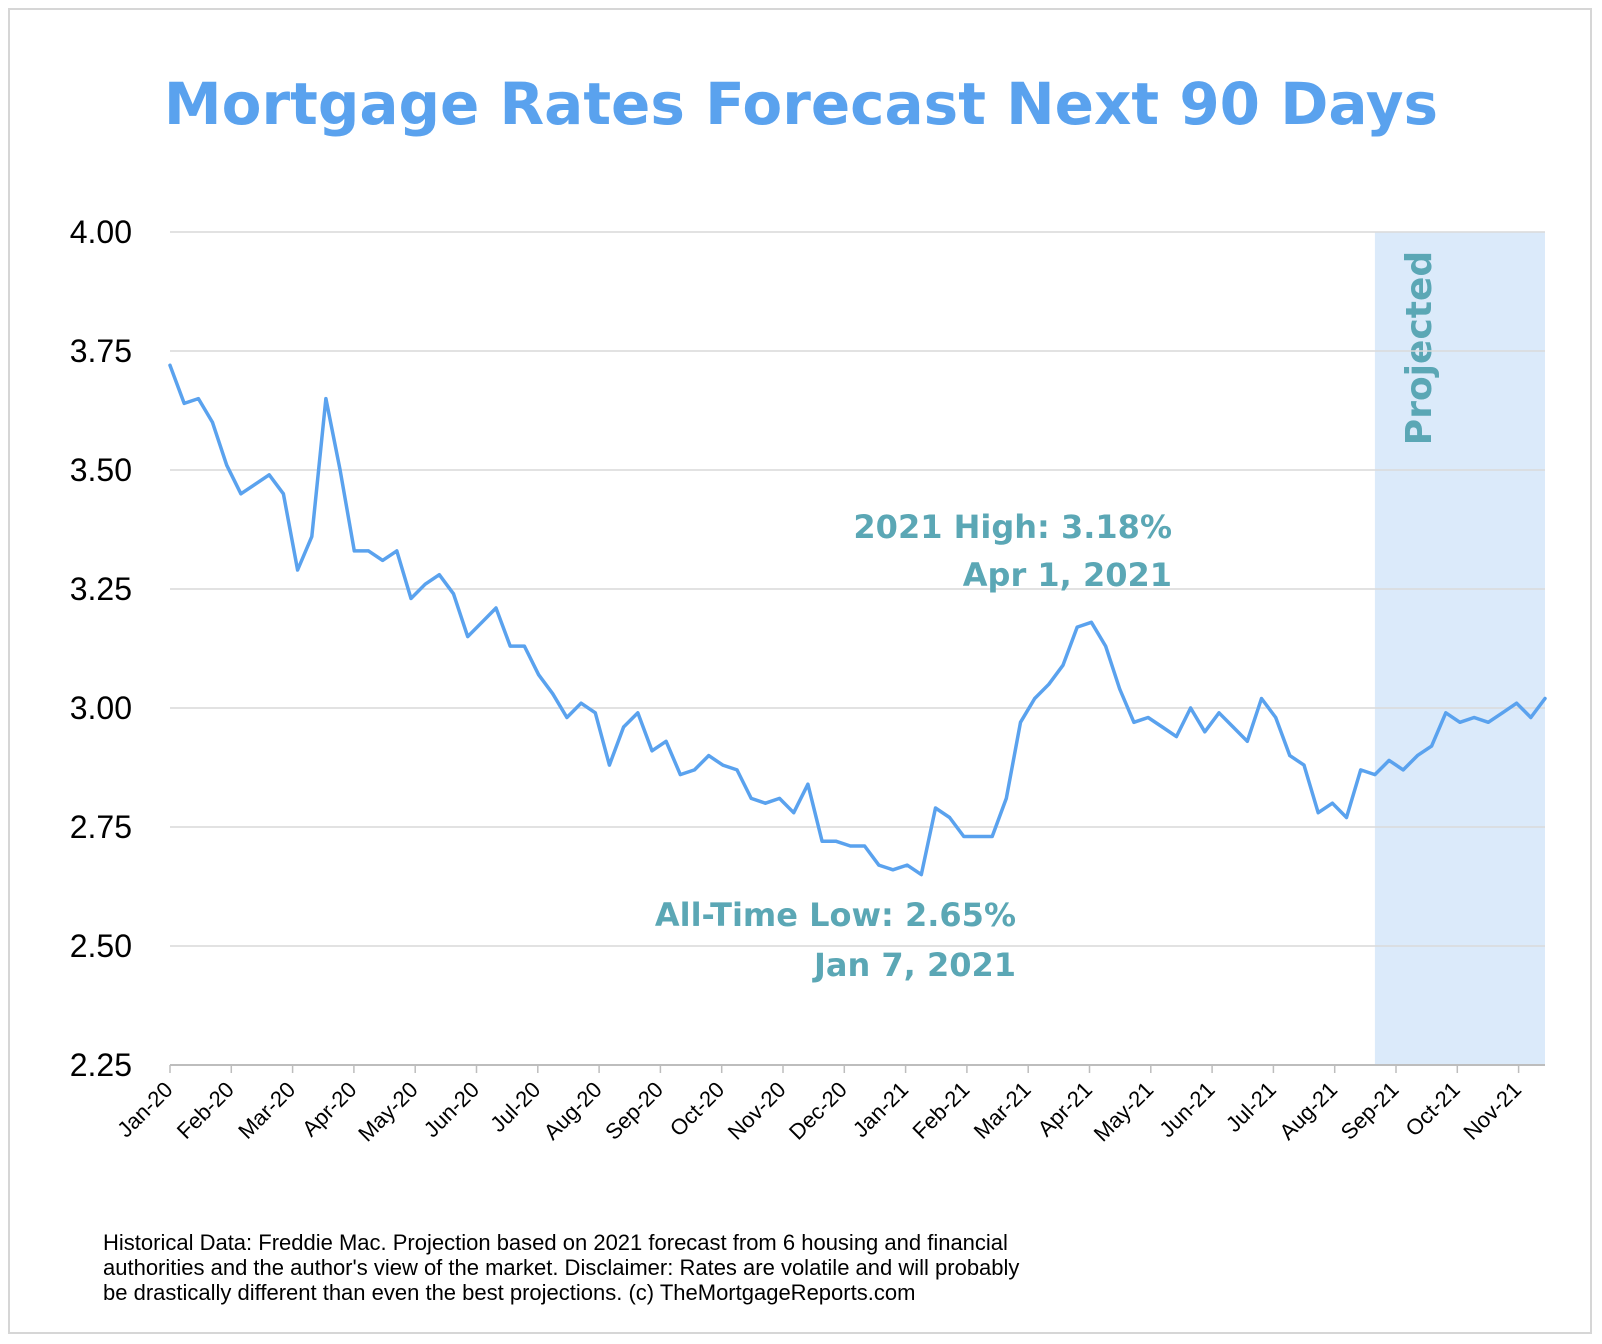 The height and width of the screenshot is (1344, 1602). I want to click on x-tick-label: Feb-20, so click(205, 1110).